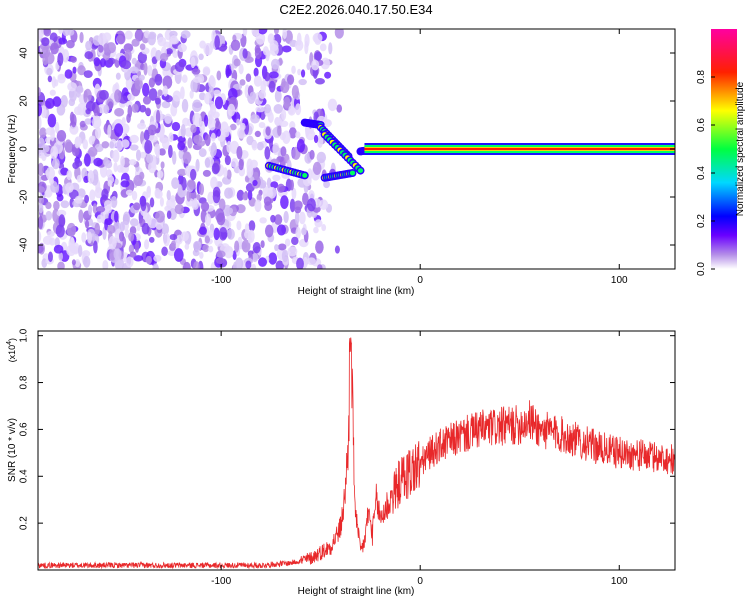 This screenshot has height=600, width=750. I want to click on spectrogram-trace-core, so click(305, 175).